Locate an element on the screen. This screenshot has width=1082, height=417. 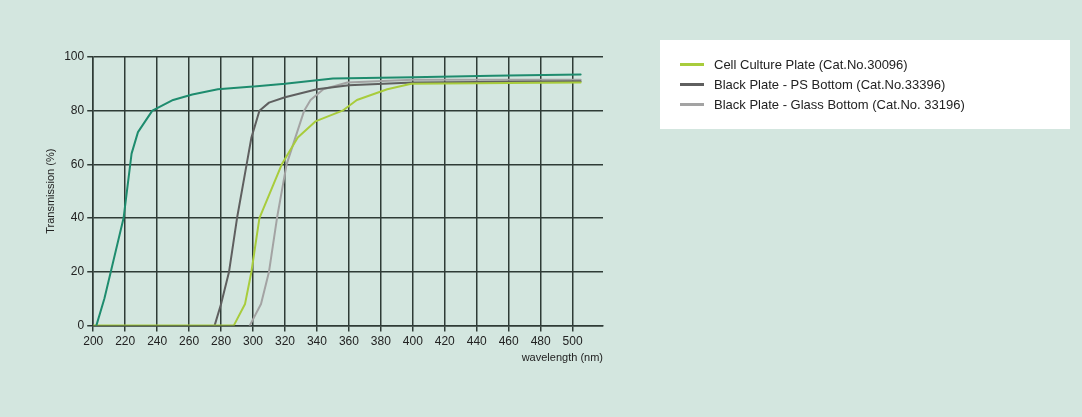
x-tick-label: 320 is located at coordinates (285, 340).